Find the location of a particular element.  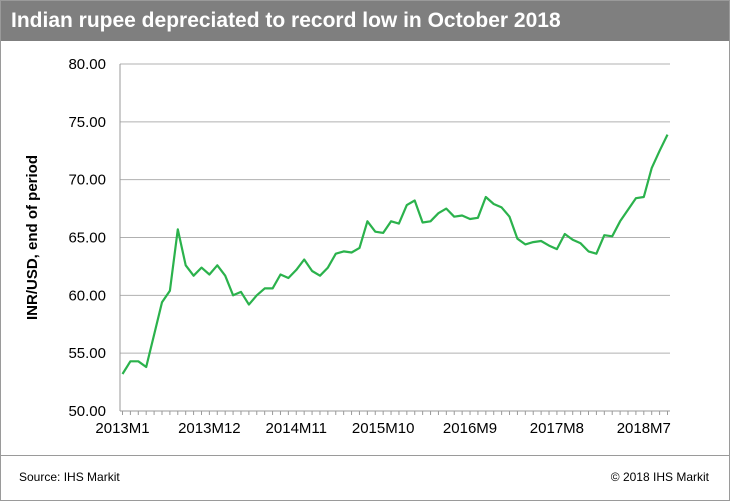

x-tick-label: 2014M11 is located at coordinates (296, 428).